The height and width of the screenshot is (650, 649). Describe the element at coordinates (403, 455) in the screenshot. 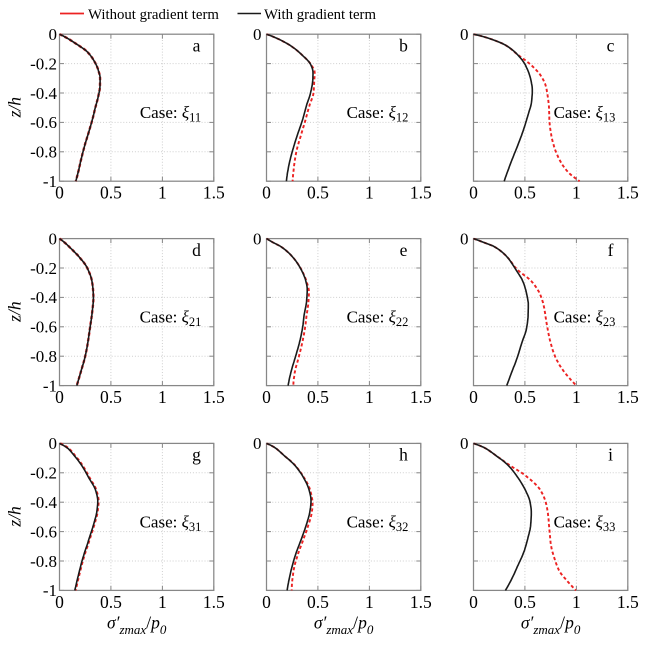

I see `svg-text: h` at that location.